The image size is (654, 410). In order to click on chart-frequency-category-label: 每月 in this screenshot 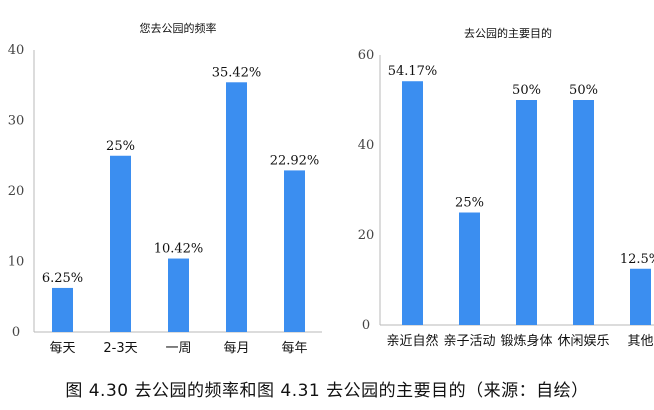, I will do `click(236, 348)`.